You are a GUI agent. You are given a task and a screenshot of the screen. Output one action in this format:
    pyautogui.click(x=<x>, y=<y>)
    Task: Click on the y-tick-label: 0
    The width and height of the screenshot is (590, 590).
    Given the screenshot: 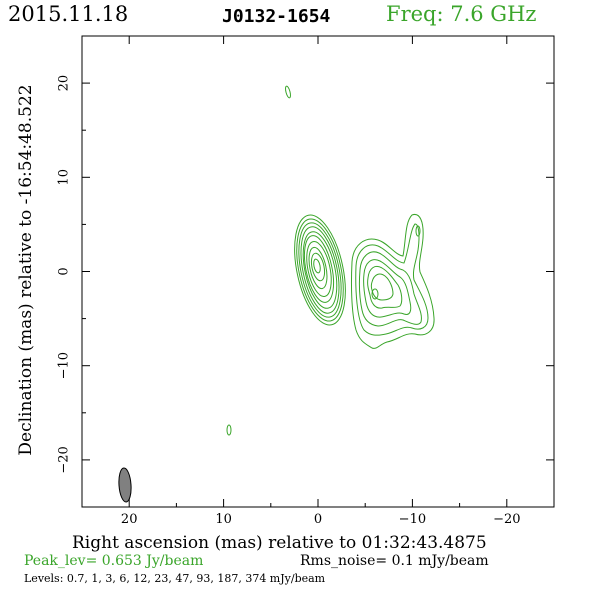 What is the action you would take?
    pyautogui.click(x=64, y=271)
    